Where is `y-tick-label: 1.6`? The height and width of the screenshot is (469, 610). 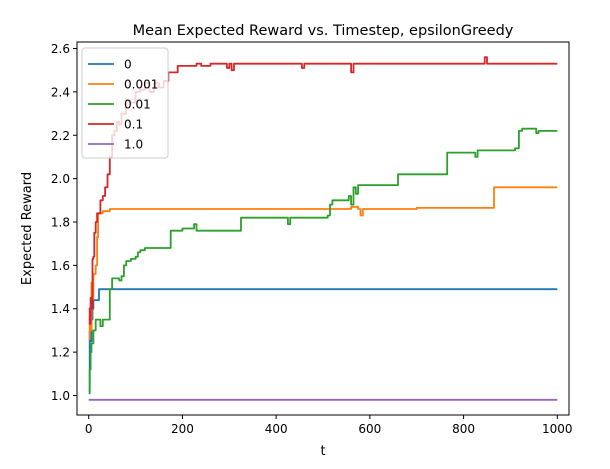 y-tick-label: 1.6 is located at coordinates (60, 266).